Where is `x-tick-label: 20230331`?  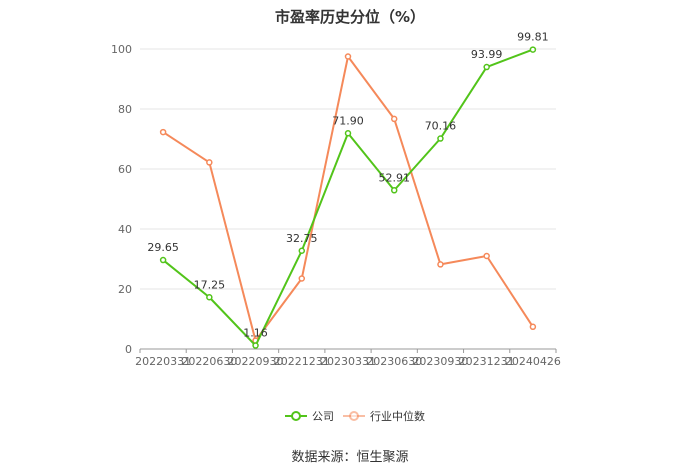
x-tick-label: 20230331 is located at coordinates (348, 361).